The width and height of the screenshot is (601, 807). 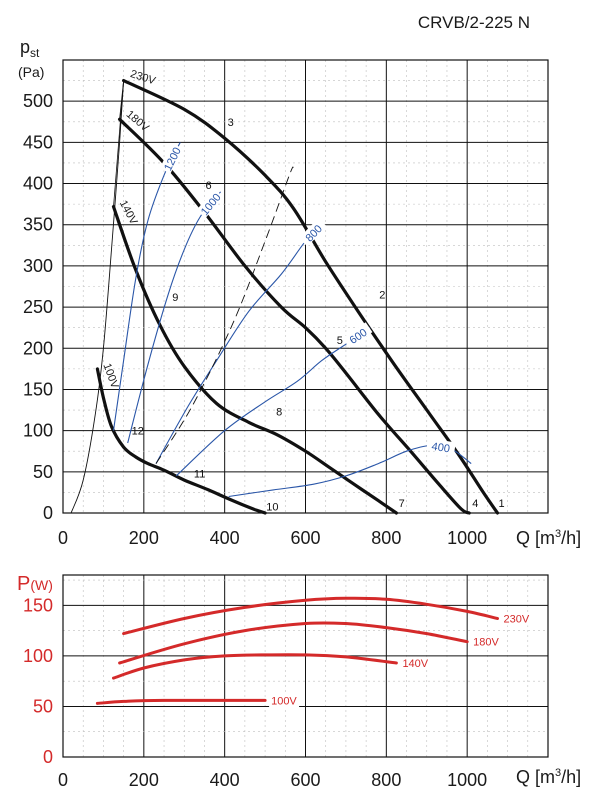 I want to click on power-label: 140V, so click(x=415, y=664).